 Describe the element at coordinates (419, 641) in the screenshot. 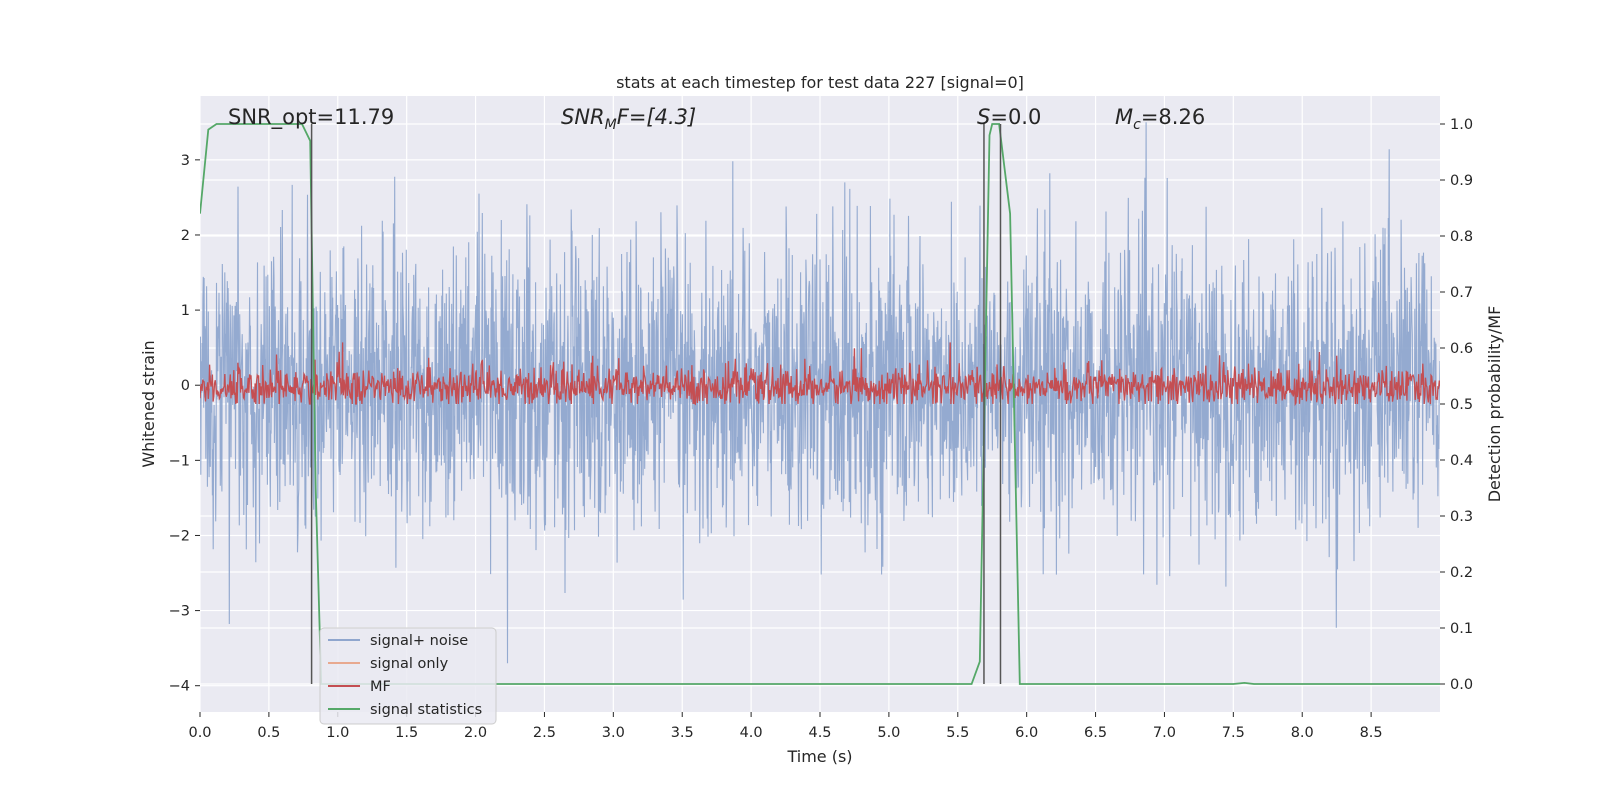

I see `legend-label-signal-noise: signal+ noise` at that location.